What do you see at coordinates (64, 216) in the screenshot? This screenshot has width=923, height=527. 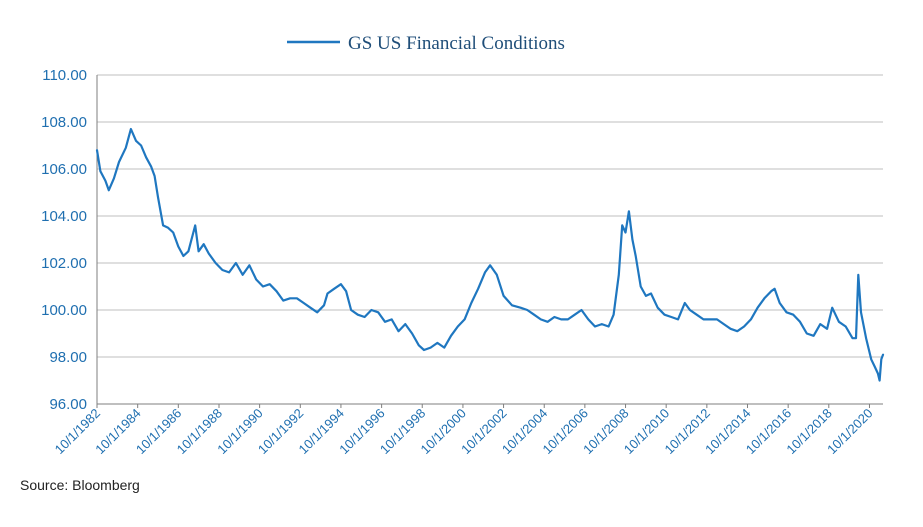 I see `y-tick-label: 104.00` at bounding box center [64, 216].